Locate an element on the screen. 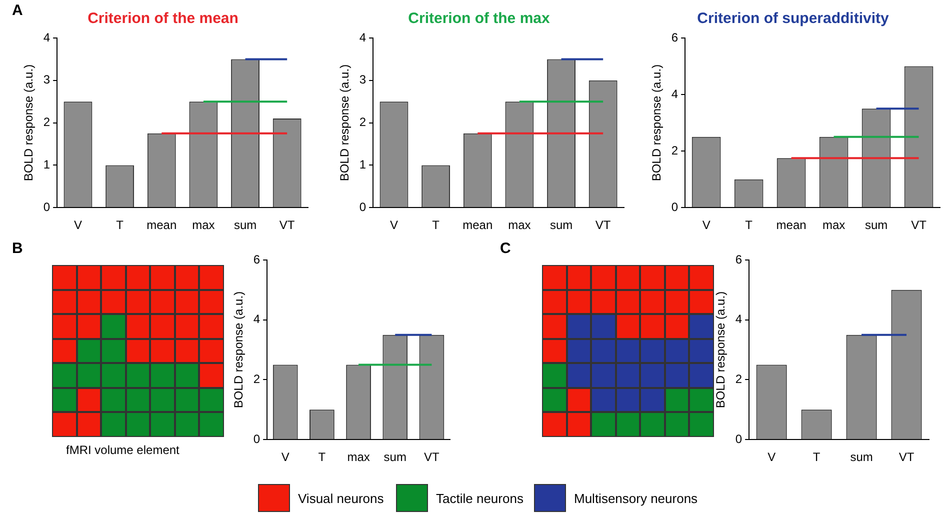  text: B is located at coordinates (17, 248).